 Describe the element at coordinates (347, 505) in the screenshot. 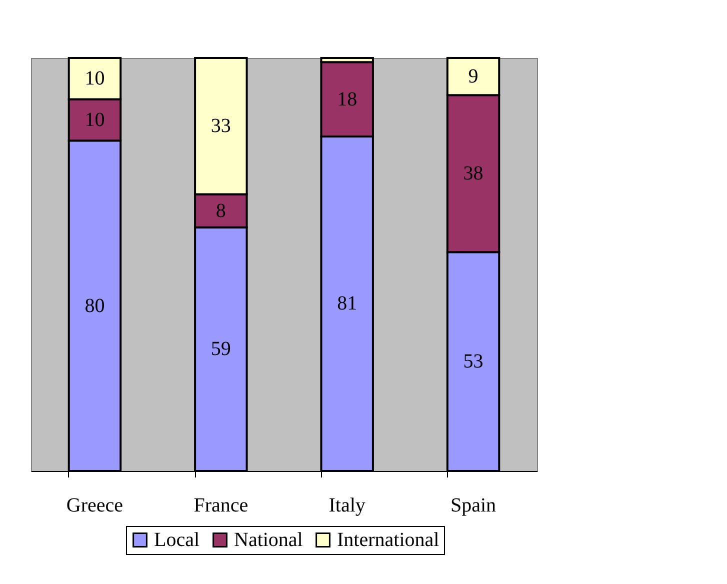

I see `x-tick-label: Italy` at that location.